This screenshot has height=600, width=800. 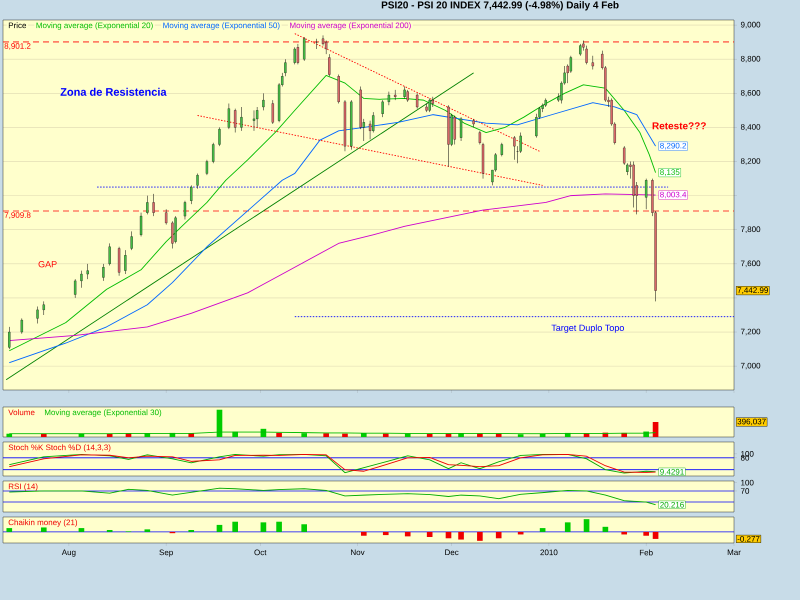 I want to click on y-tick-label: 7,200, so click(x=750, y=332).